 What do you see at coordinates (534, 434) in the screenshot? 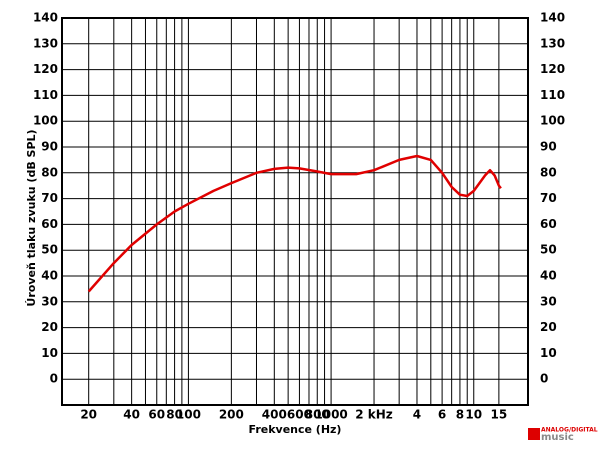
I see `logo-icon` at bounding box center [534, 434].